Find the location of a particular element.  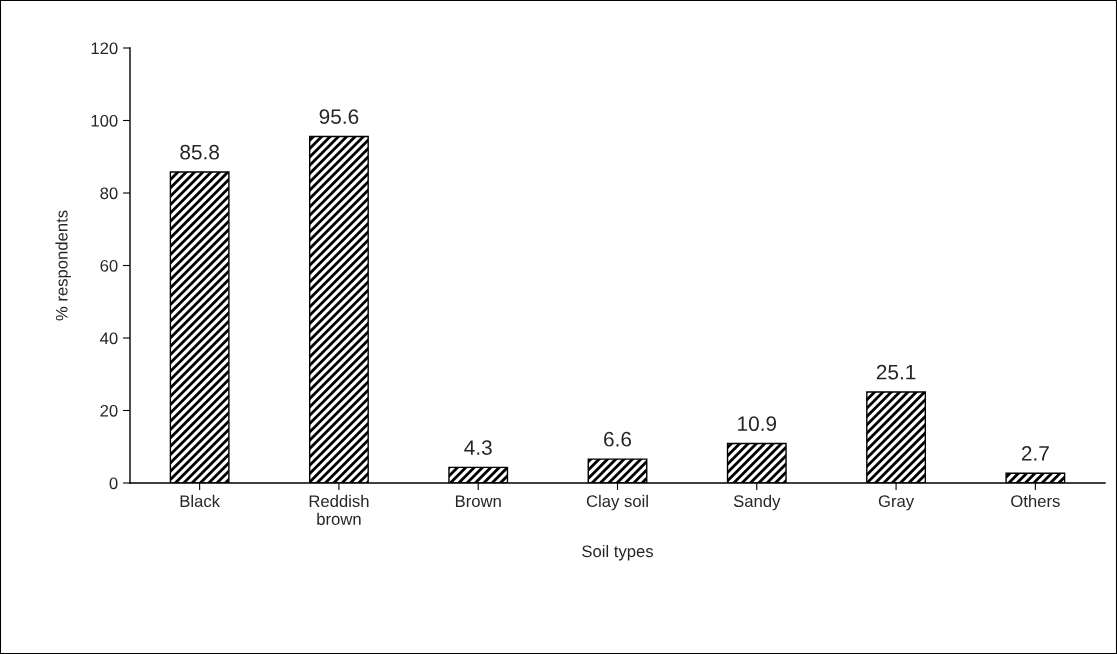

y-tick-label: 60 is located at coordinates (109, 265).